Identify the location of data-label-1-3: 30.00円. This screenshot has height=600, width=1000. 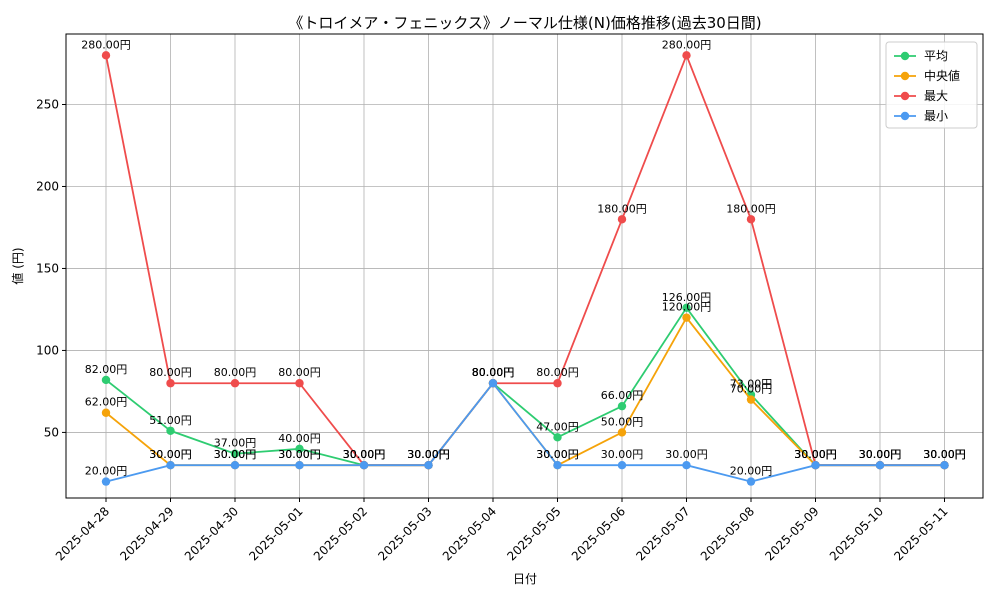
(299, 454).